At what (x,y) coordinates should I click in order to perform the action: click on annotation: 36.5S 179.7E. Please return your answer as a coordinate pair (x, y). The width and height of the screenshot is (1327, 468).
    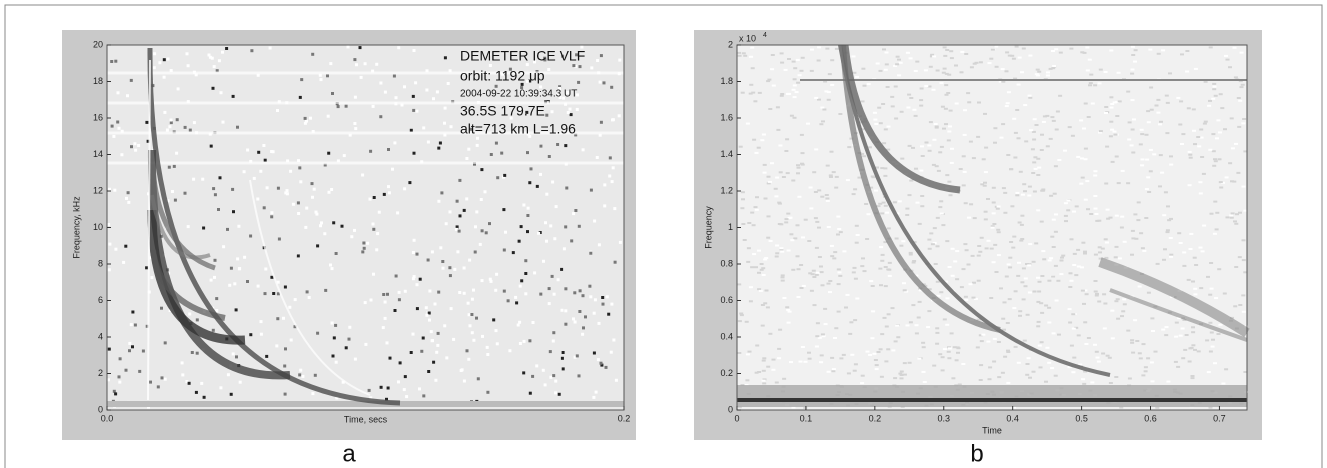
    Looking at the image, I should click on (502, 111).